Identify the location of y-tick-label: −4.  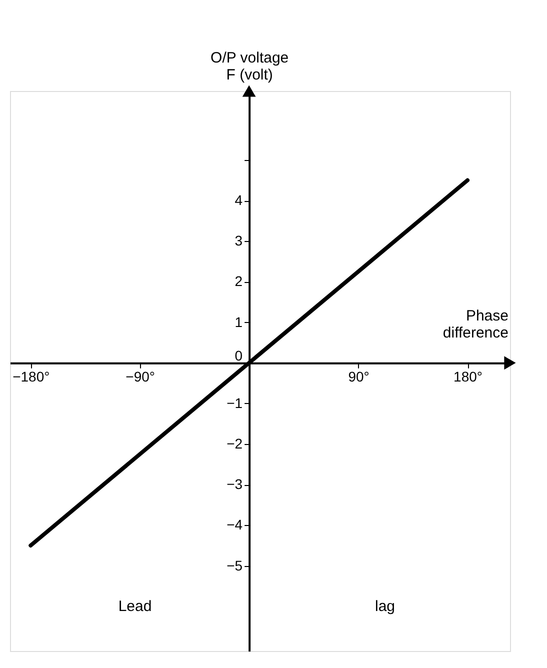
(234, 524).